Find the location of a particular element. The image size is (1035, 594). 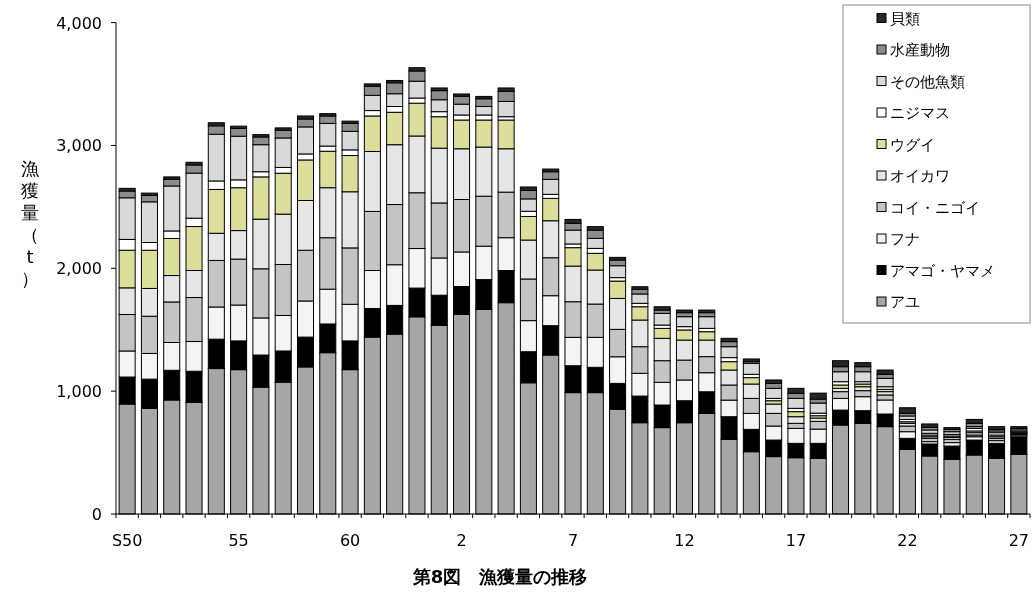

y-tick-label: 4,000 is located at coordinates (79, 23).